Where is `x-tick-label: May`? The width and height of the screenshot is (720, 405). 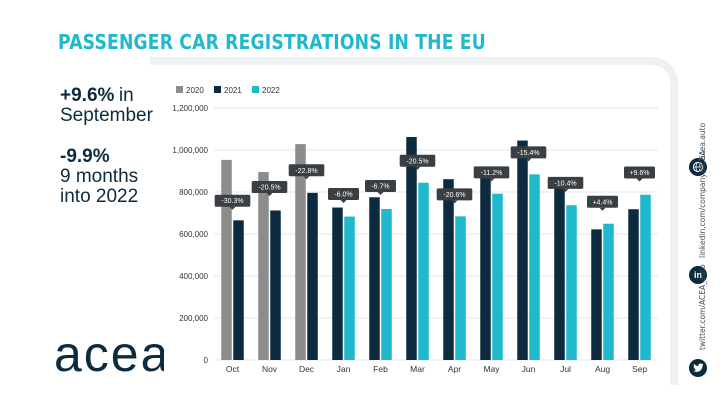 x-tick-label: May is located at coordinates (491, 369).